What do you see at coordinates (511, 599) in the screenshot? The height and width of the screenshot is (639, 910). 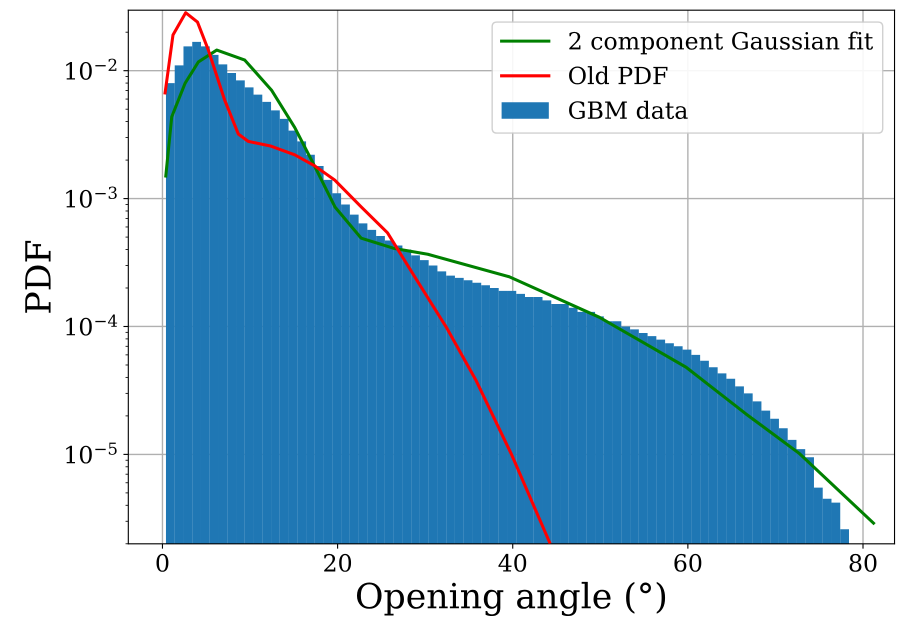 I see `x-axis-title: Opening angle (°)` at bounding box center [511, 599].